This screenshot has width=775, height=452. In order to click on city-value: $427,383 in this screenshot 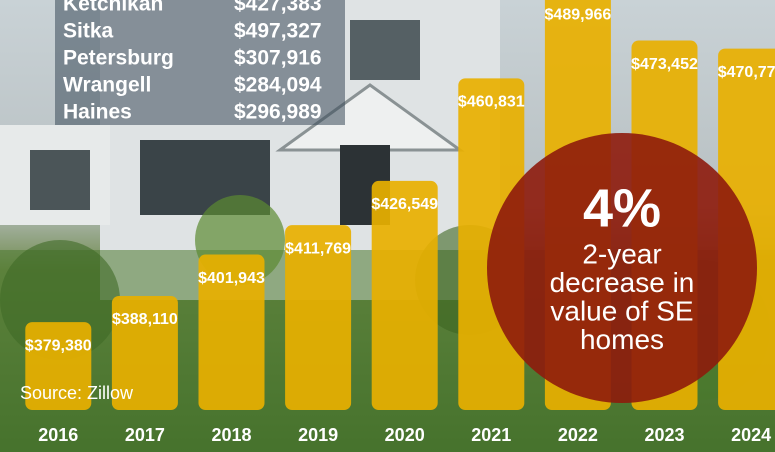, I will do `click(278, 8)`.